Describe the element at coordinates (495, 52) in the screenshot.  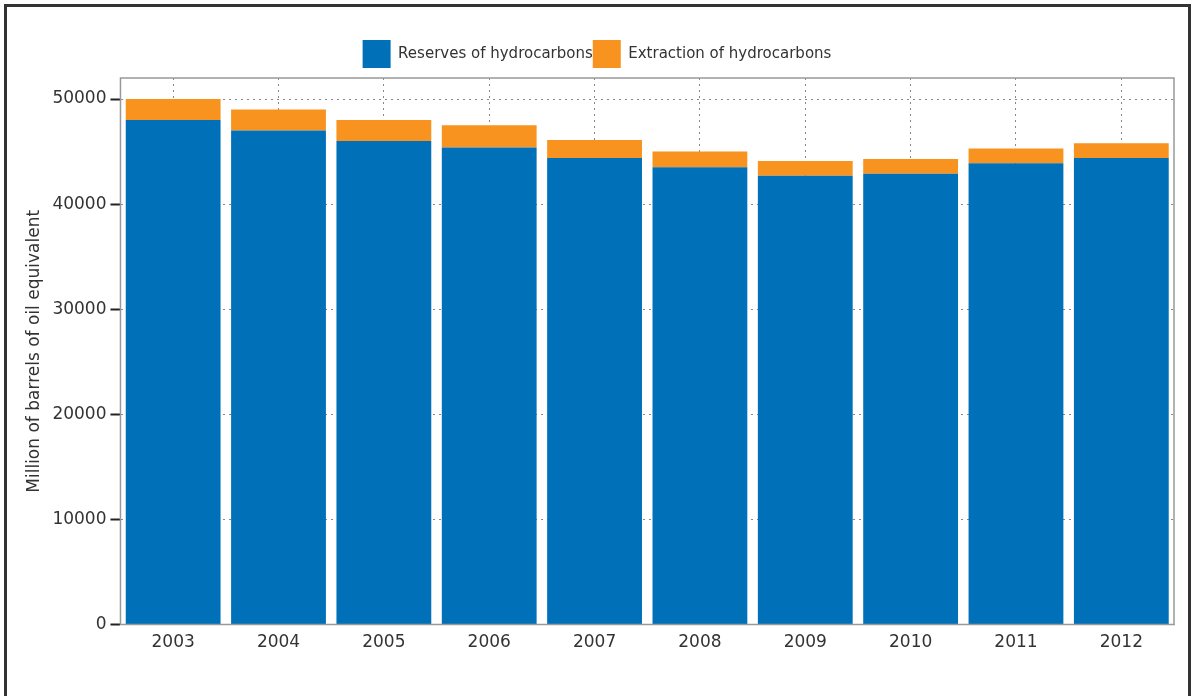
I see `legend-label: Reserves of hydrocarbons` at that location.